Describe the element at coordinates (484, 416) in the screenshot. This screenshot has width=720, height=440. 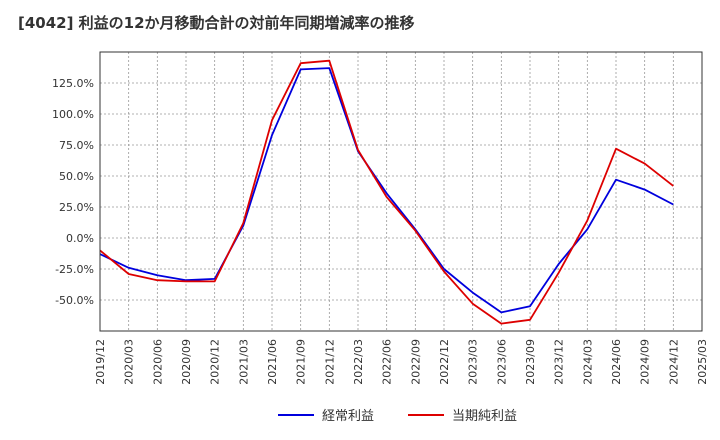
I see `legend-label-1: 当期純利益` at that location.